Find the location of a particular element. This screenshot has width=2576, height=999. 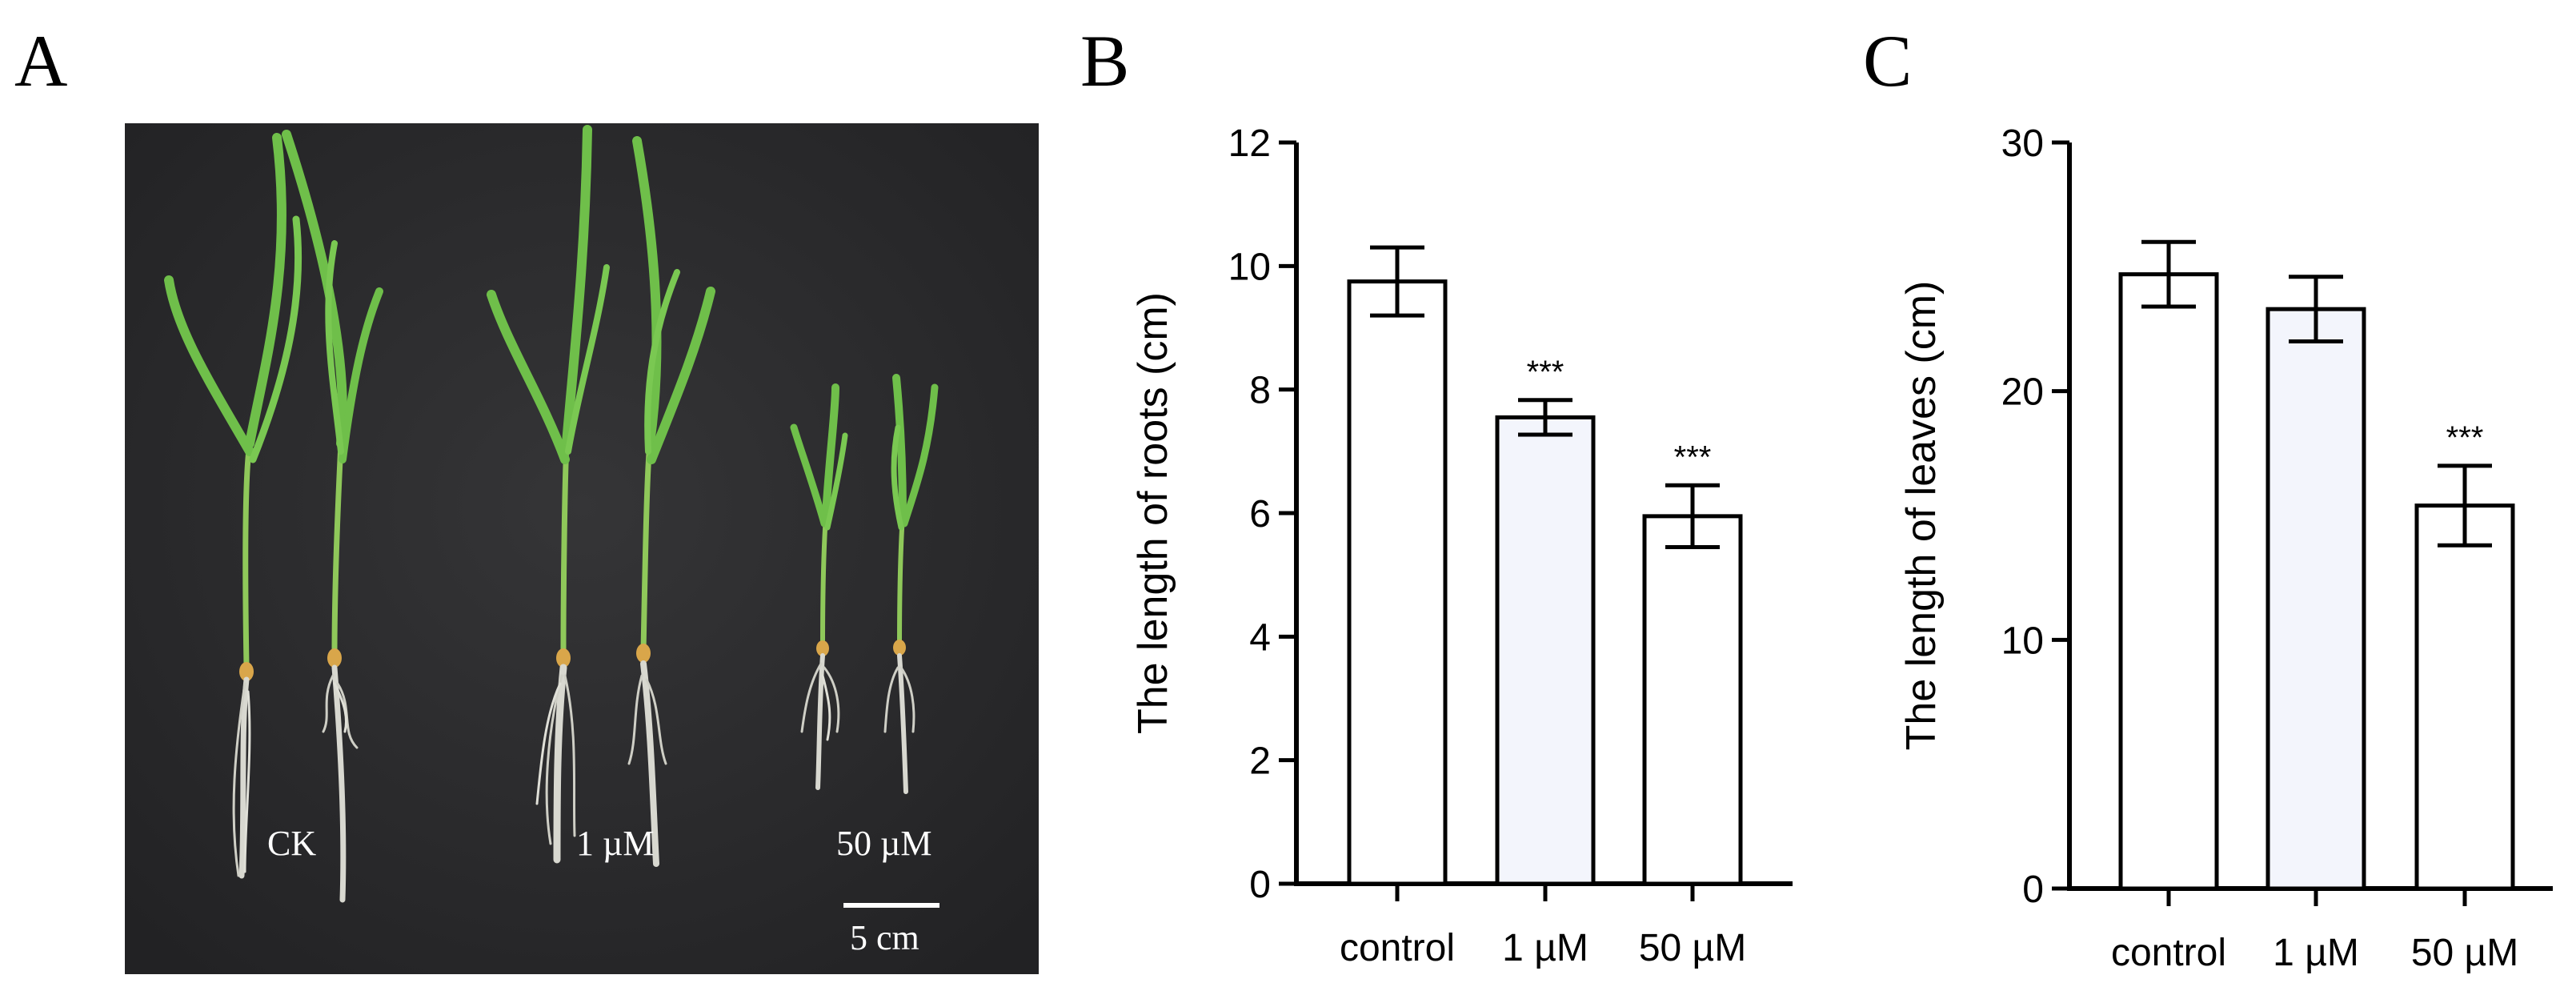

y-axis-title: The length of roots (cm) is located at coordinates (1153, 513).